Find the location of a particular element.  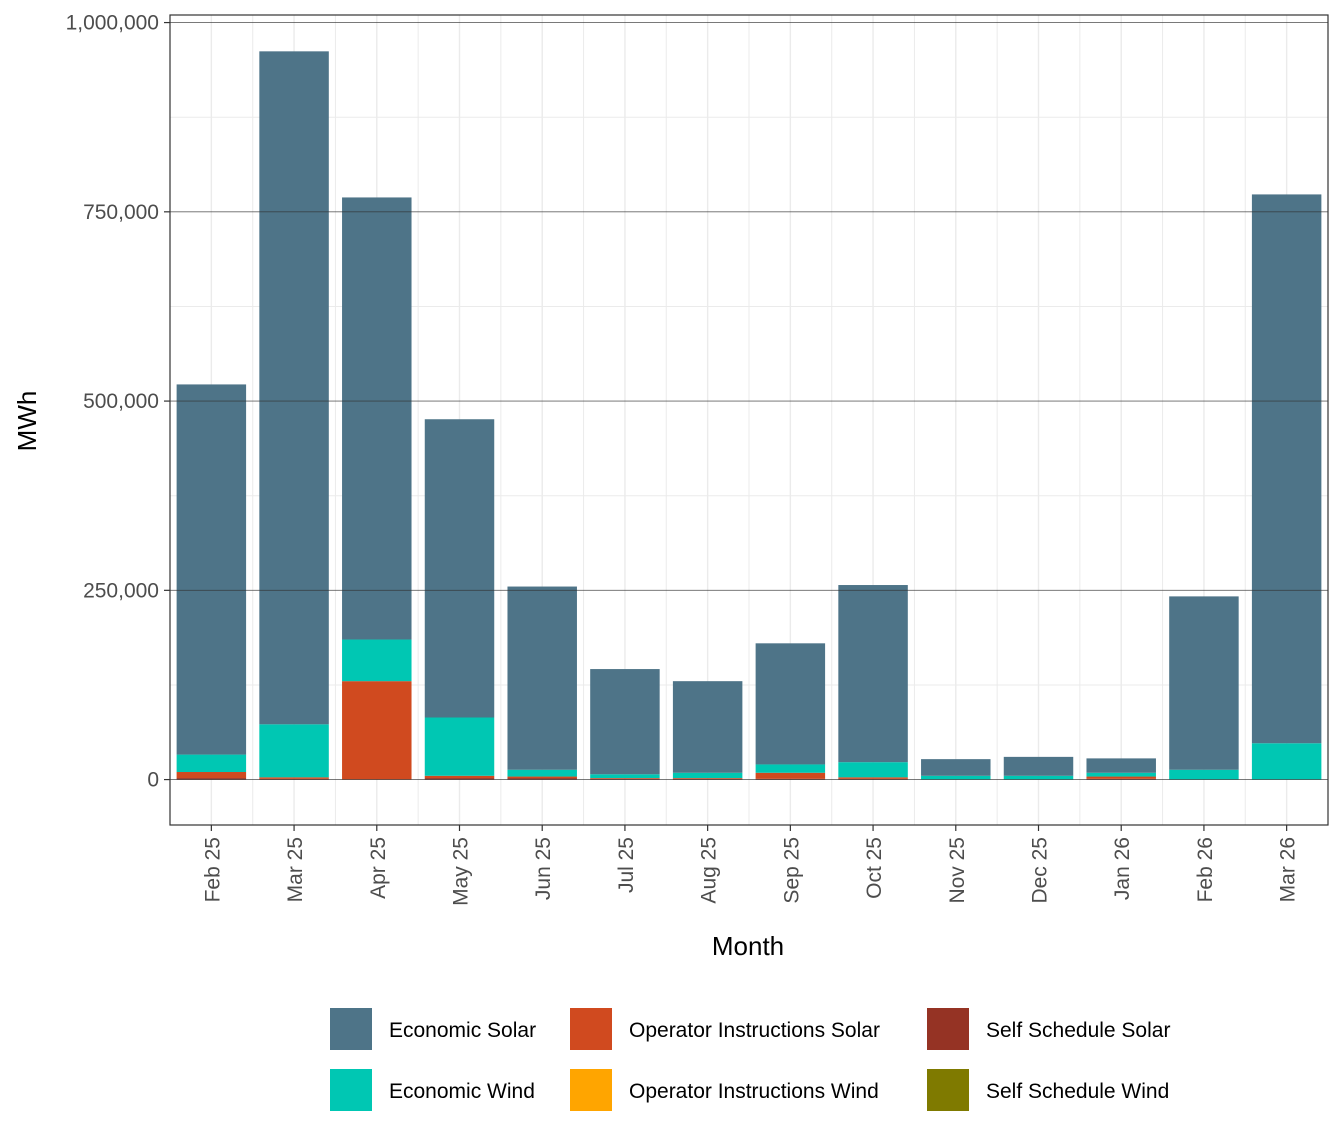

legend-item: Operator Instructions Wind is located at coordinates (724, 1090).